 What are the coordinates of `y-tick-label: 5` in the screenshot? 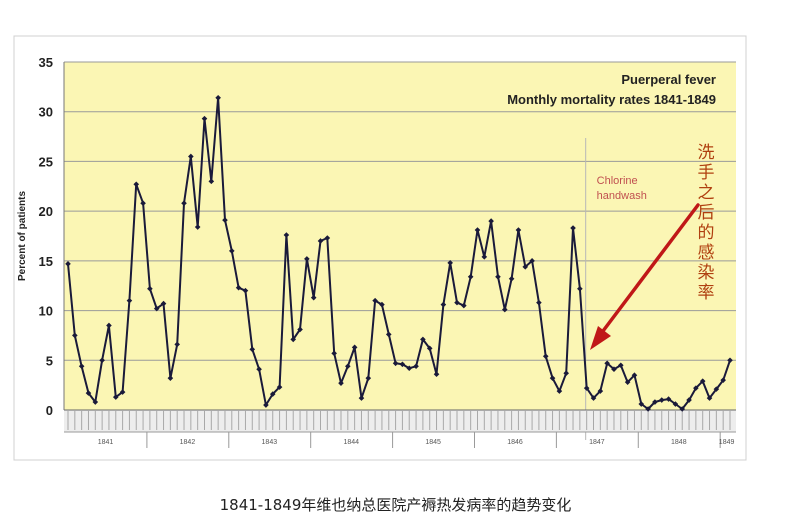 It's located at (49, 360).